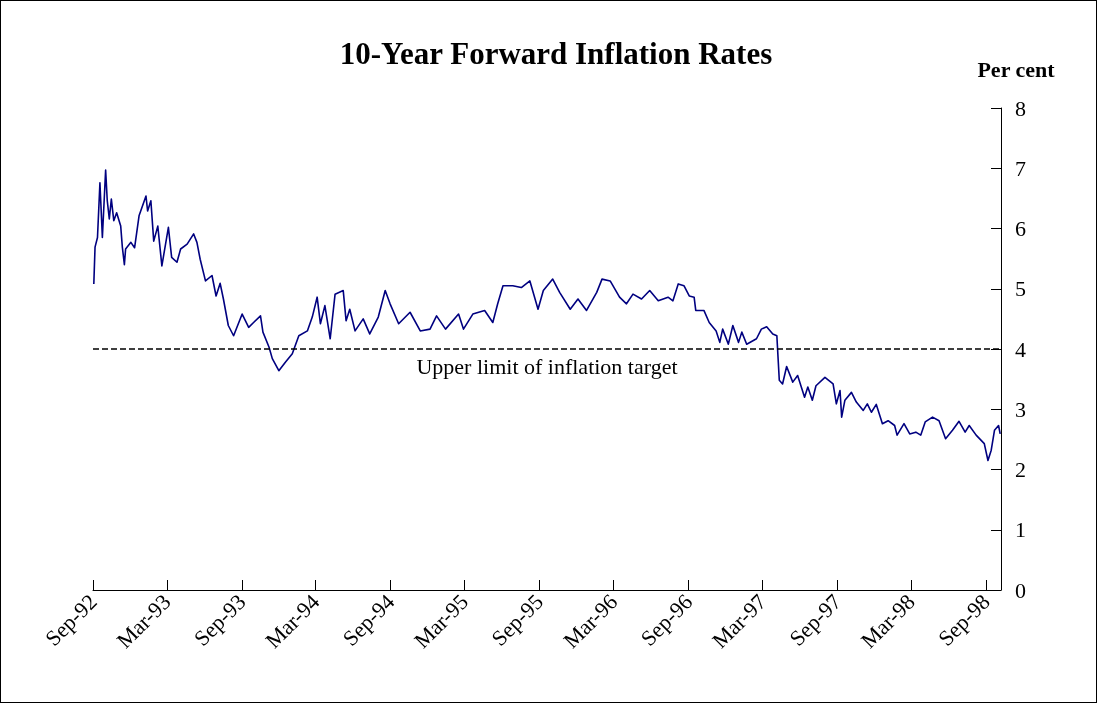  Describe the element at coordinates (1020, 289) in the screenshot. I see `y-tick-label: 5` at that location.